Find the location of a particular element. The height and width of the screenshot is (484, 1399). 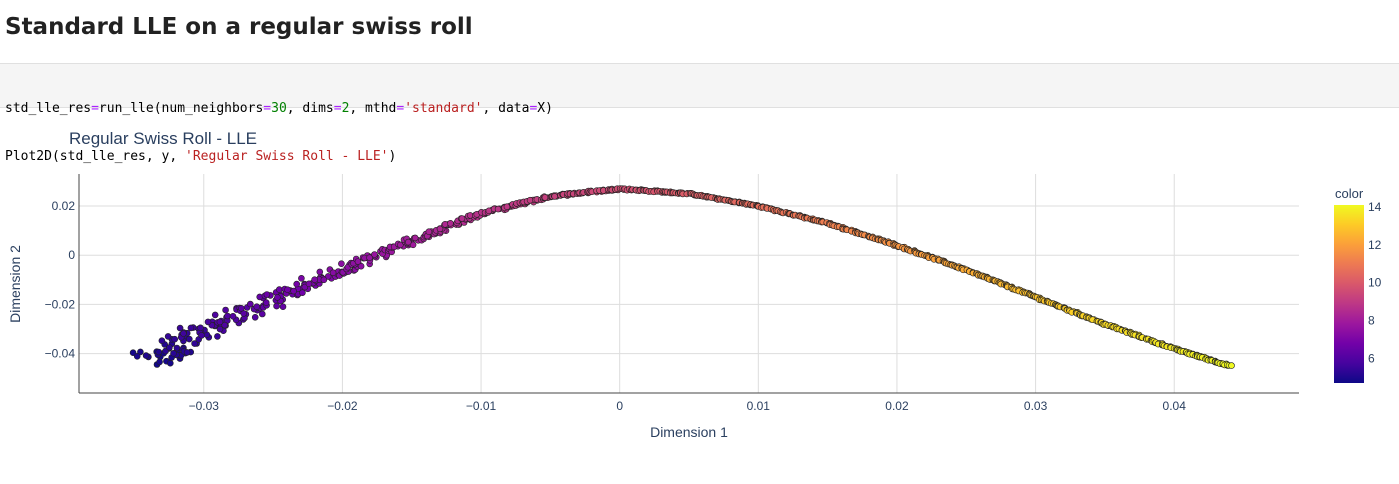

code-token: , mthd is located at coordinates (373, 108).